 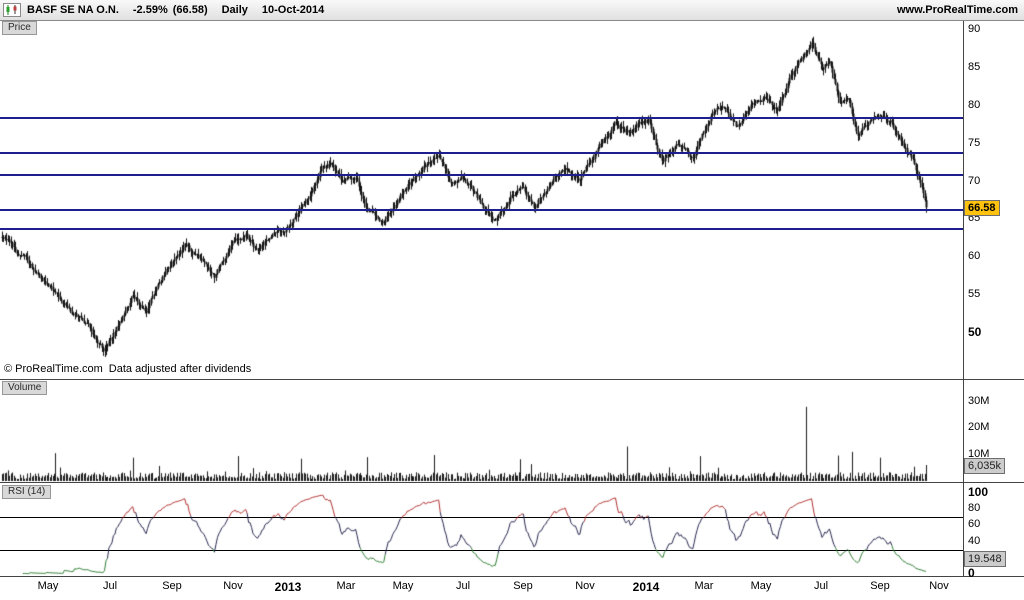 What do you see at coordinates (974, 294) in the screenshot?
I see `price-axis-label: 55` at bounding box center [974, 294].